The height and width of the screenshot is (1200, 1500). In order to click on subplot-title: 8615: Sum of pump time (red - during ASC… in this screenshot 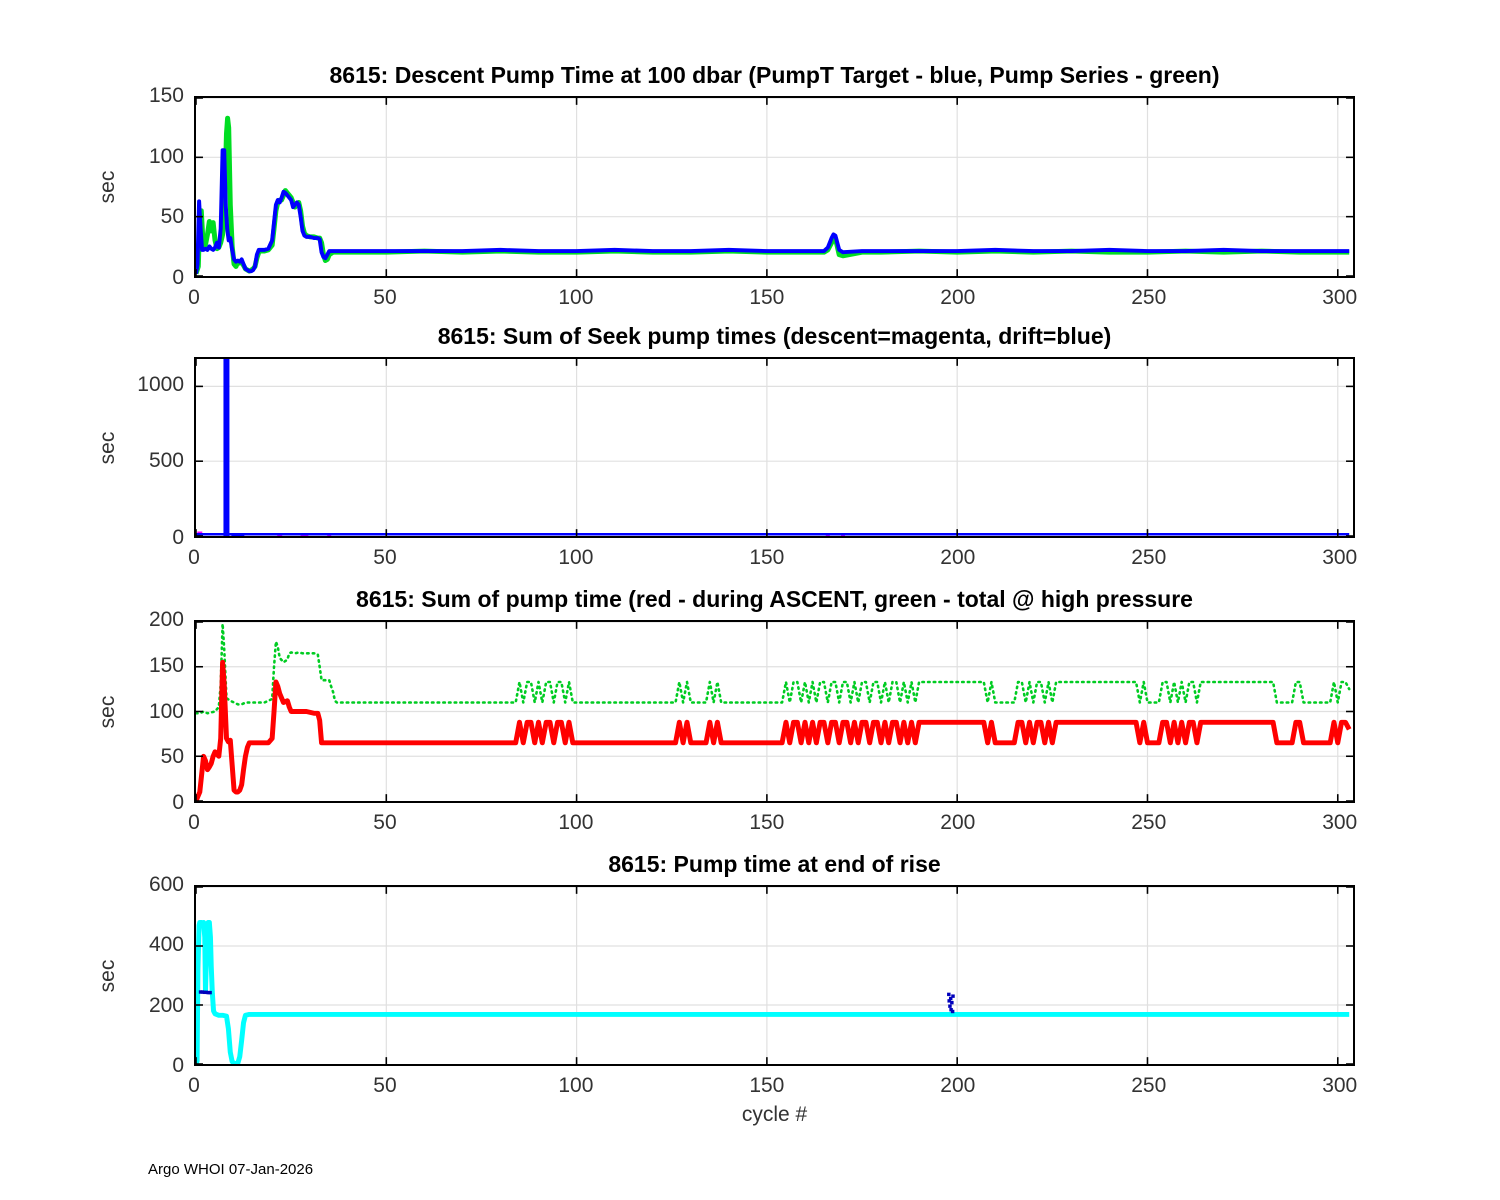, I will do `click(774, 599)`.